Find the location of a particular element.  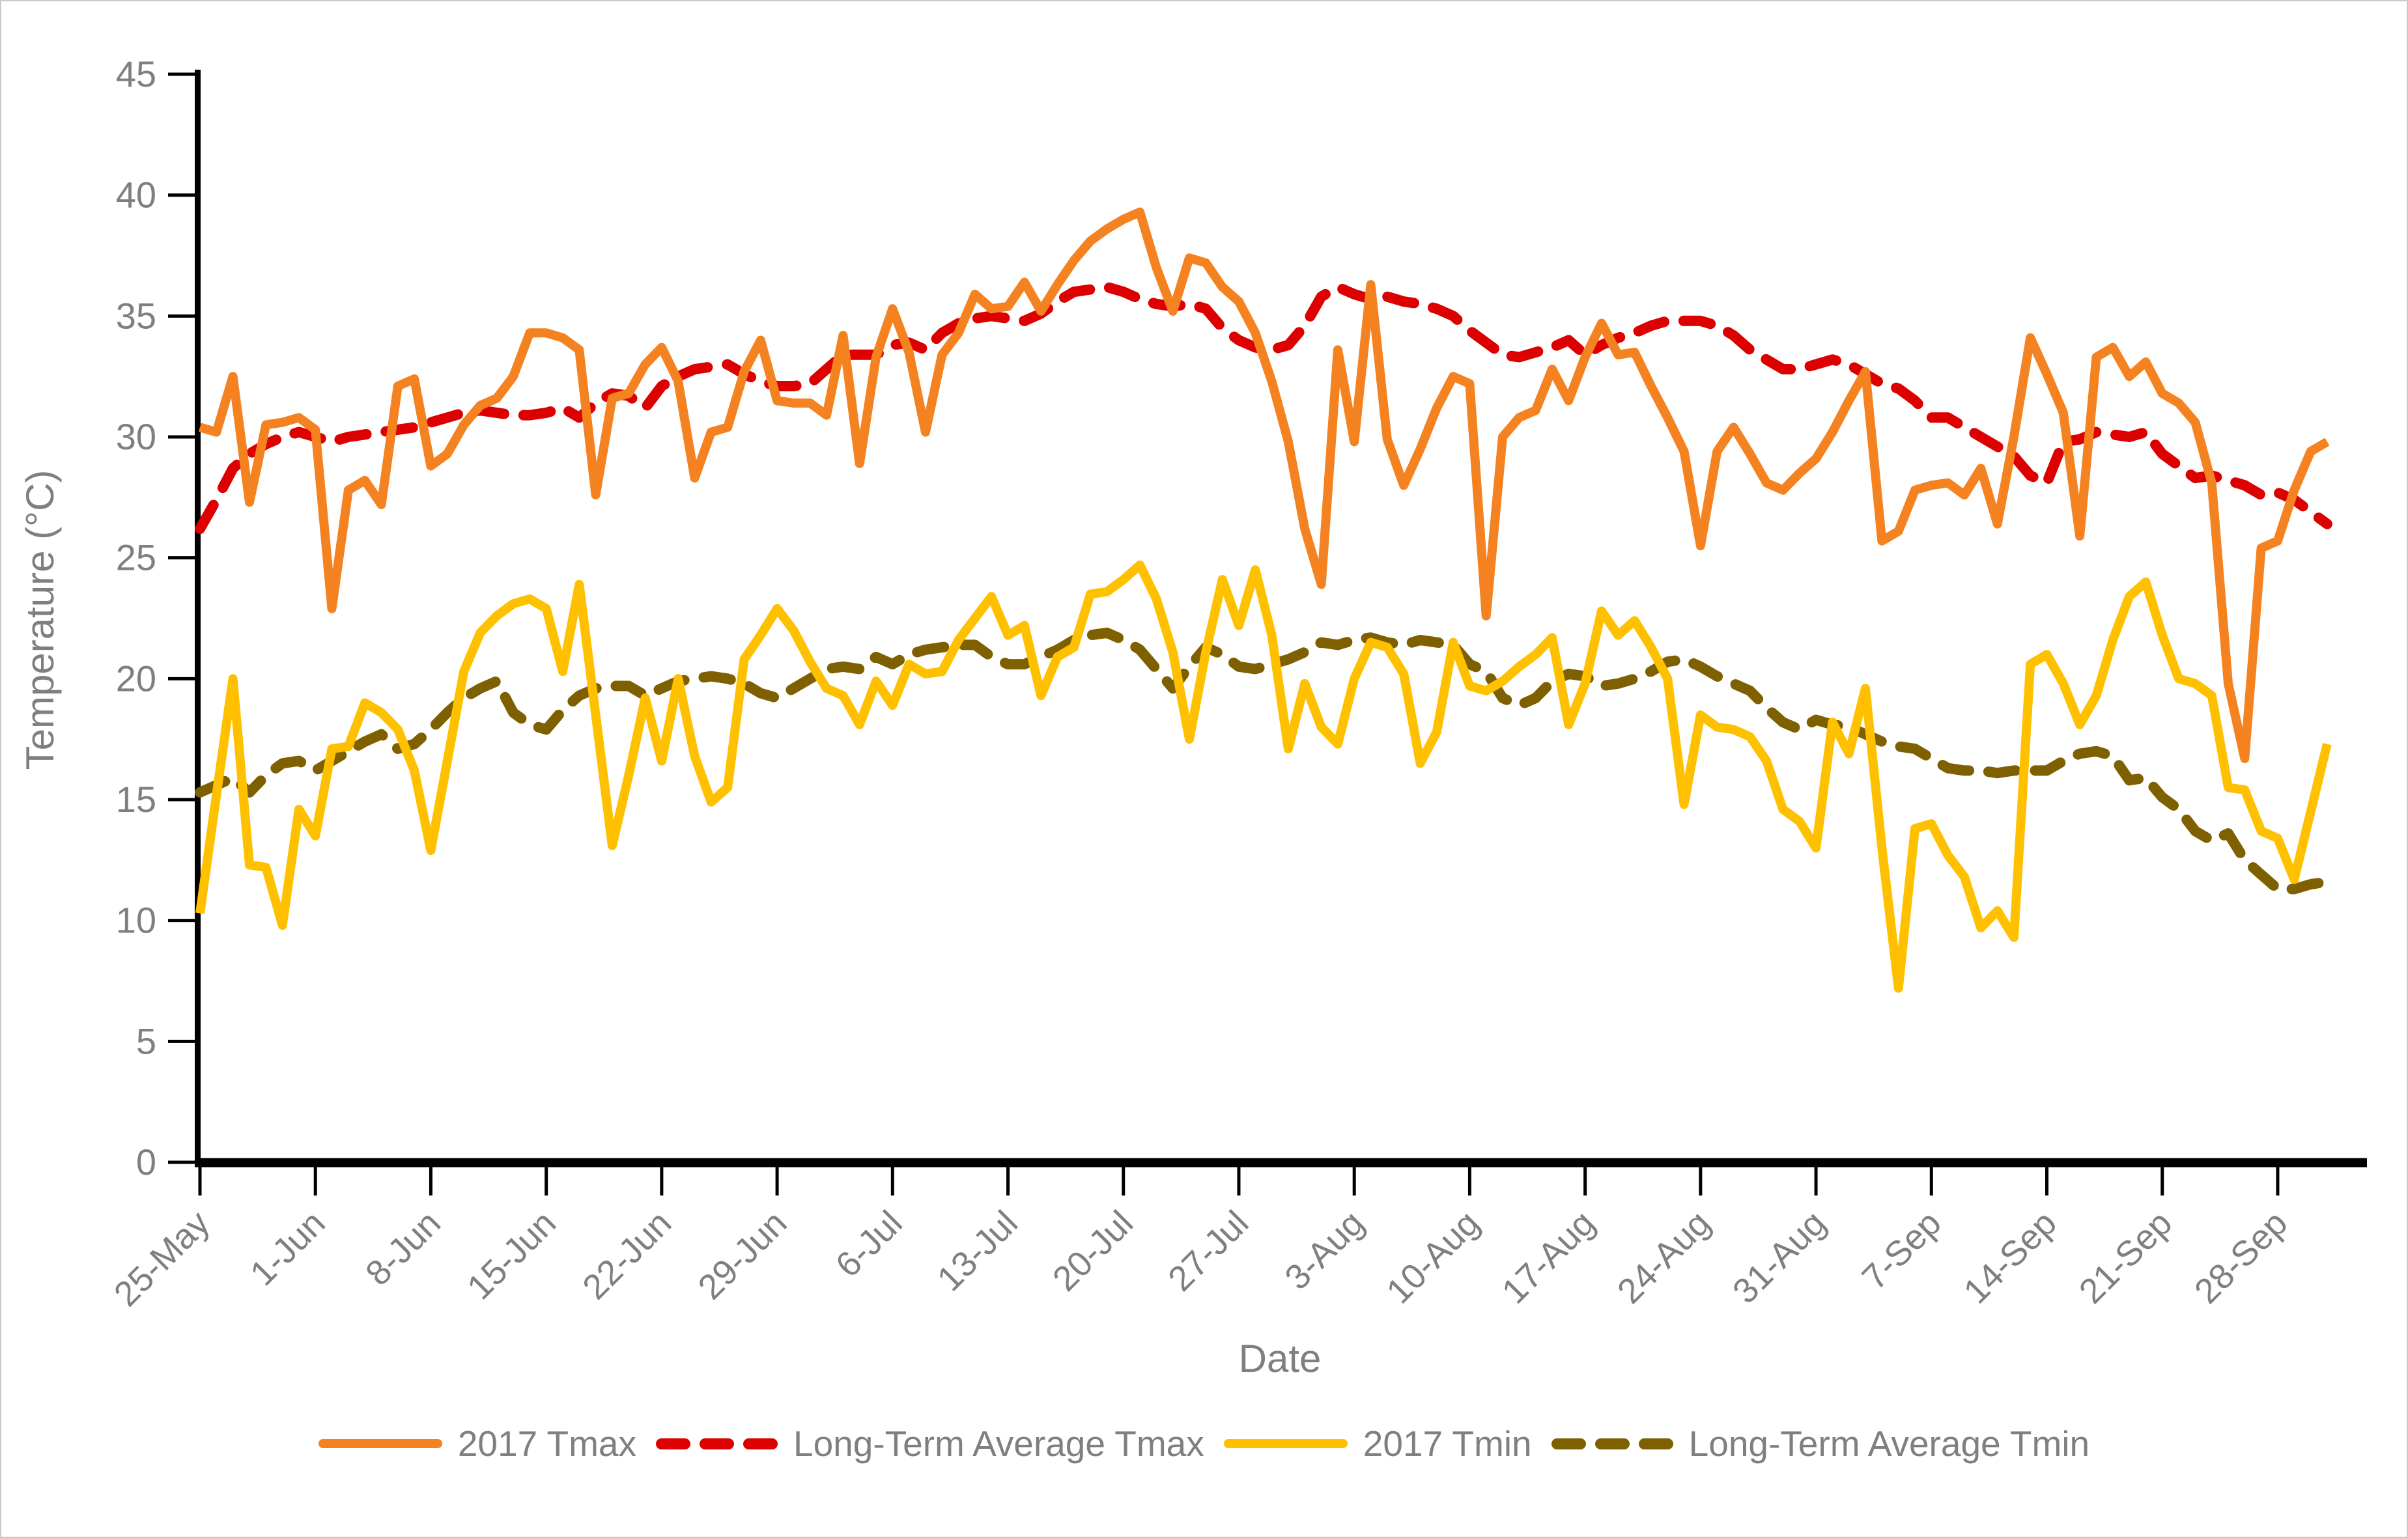

series-line-long-term-average-tmax is located at coordinates (1263, 408).